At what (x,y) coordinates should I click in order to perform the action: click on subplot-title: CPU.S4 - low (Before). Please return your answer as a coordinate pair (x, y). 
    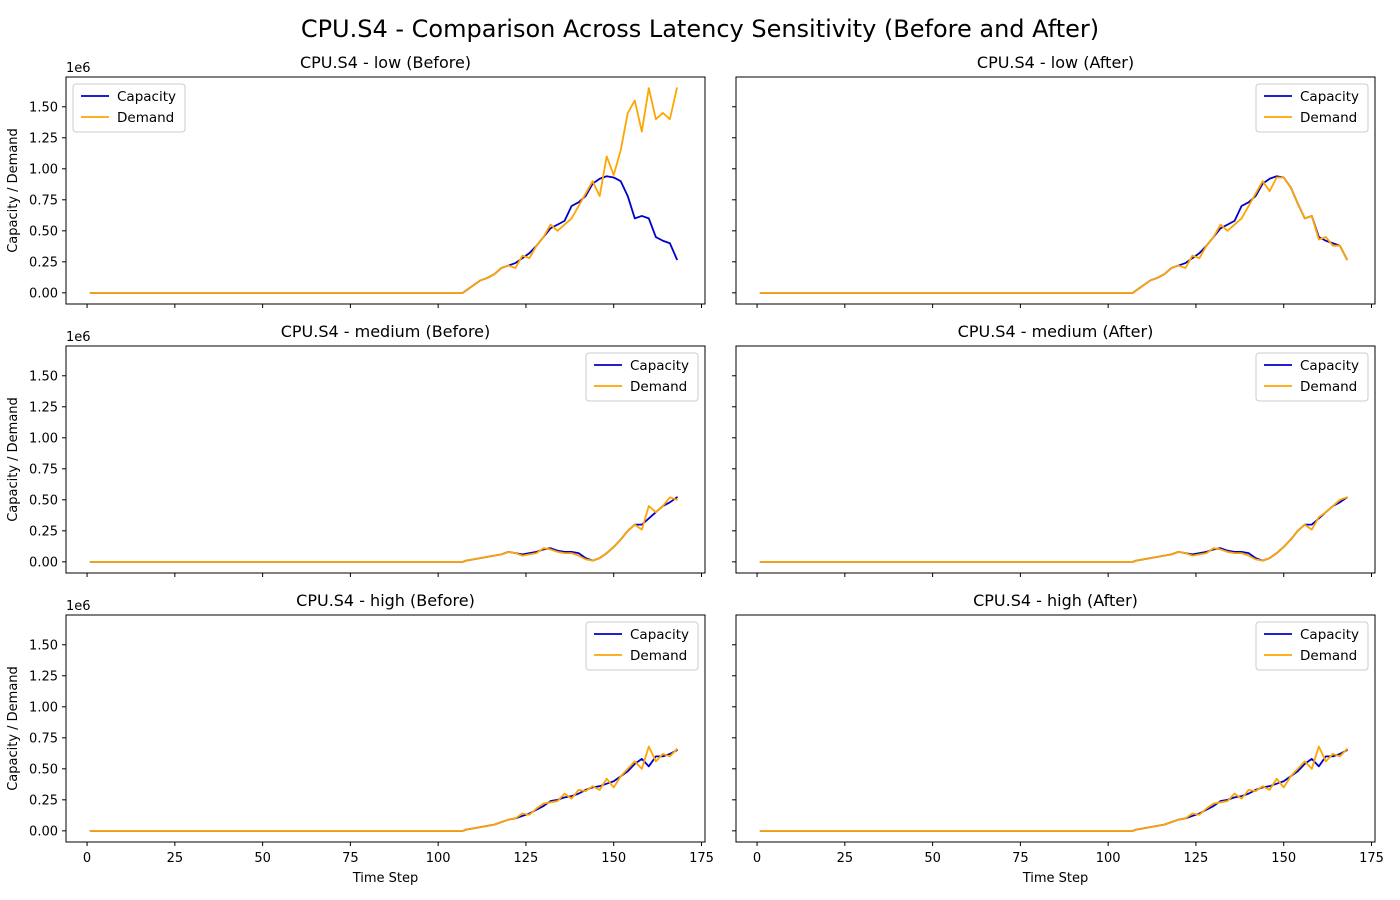
    Looking at the image, I should click on (385, 62).